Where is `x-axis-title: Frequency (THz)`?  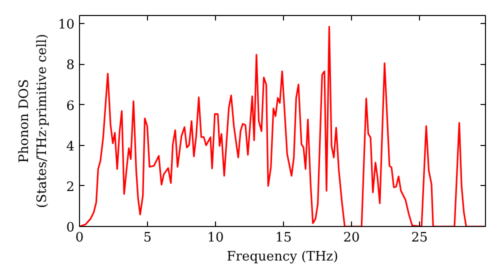
x-axis-title: Frequency (THz) is located at coordinates (282, 257).